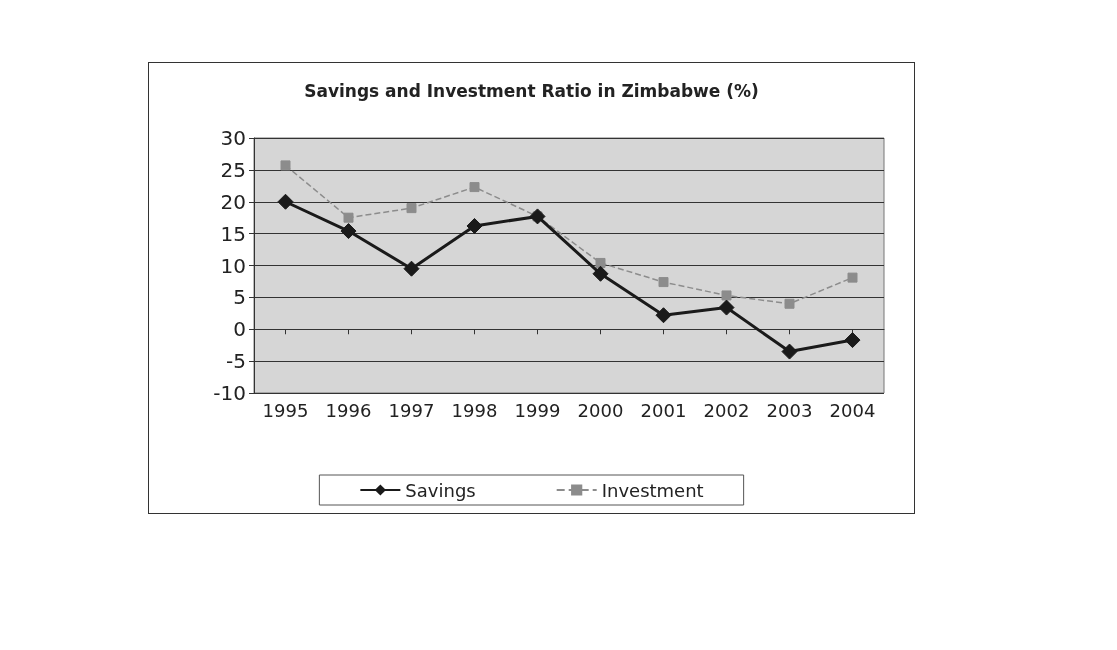 The width and height of the screenshot is (1117, 650). Describe the element at coordinates (726, 410) in the screenshot. I see `x-tick-label: 2002` at that location.